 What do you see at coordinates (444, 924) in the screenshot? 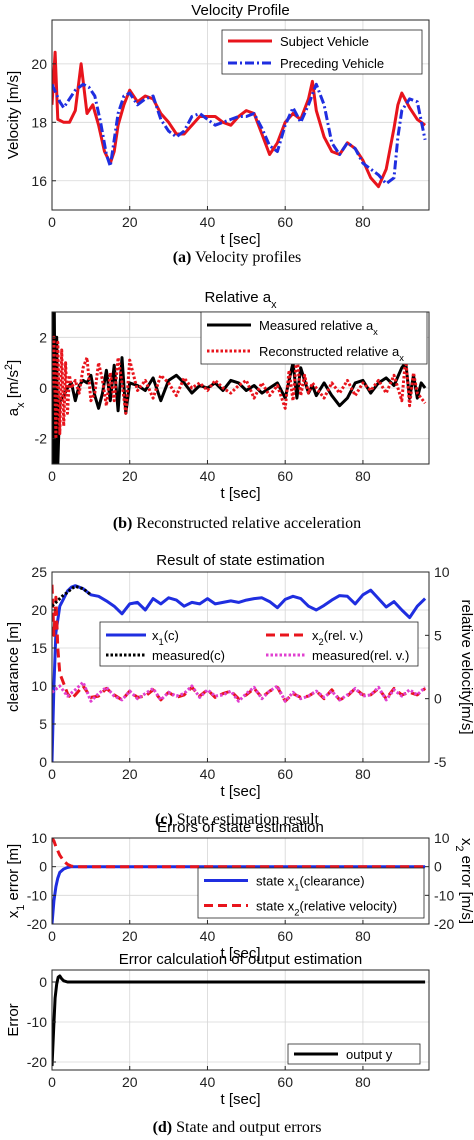
I see `y-right-tick-label: -20` at bounding box center [444, 924].